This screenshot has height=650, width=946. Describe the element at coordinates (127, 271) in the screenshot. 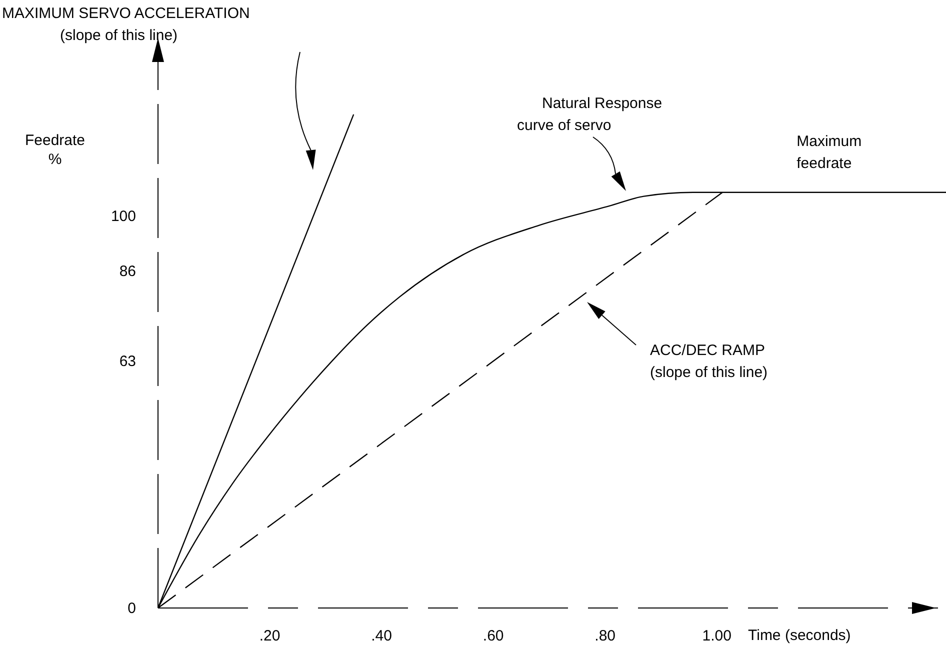

I see `y-tick-label: 86` at that location.